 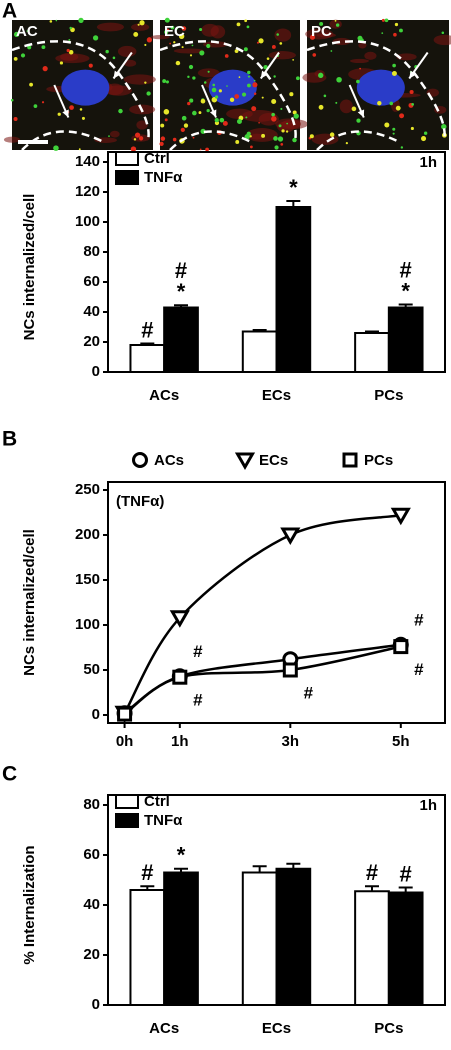 I want to click on micrograph-label: EC, so click(x=174, y=31).